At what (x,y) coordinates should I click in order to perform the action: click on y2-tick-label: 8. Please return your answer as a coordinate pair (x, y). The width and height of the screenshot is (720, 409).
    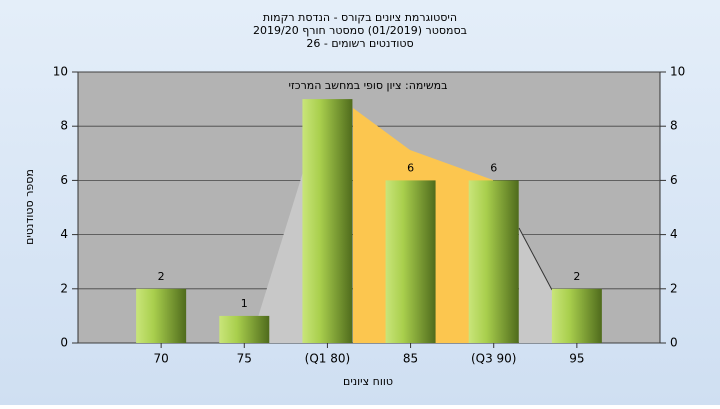
    Looking at the image, I should click on (674, 126).